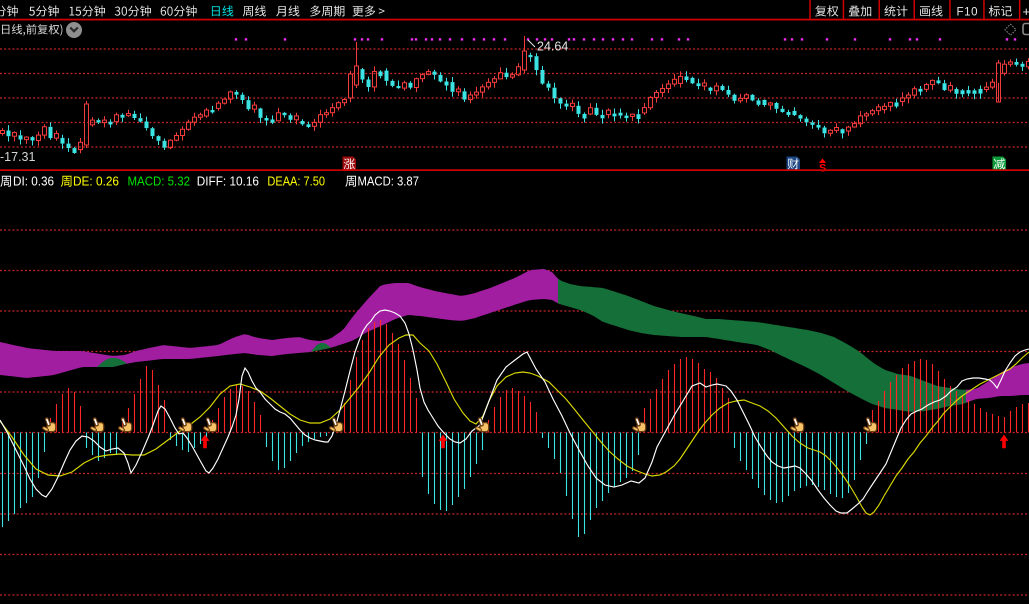 This screenshot has height=604, width=1029. What do you see at coordinates (822, 169) in the screenshot?
I see `svg-text: S` at bounding box center [822, 169].